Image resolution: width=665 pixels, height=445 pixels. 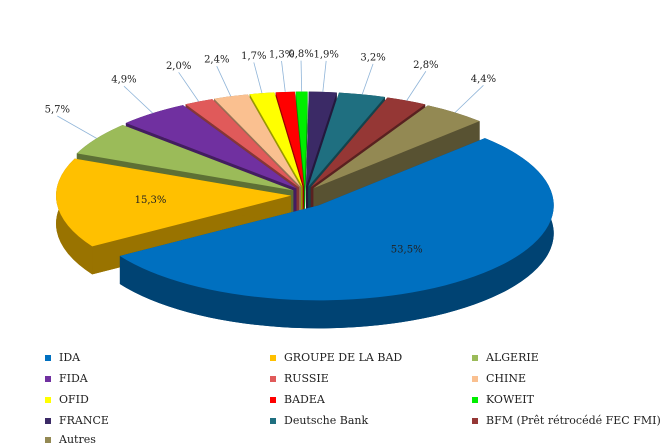 What do you see at coordinates (425, 65) in the screenshot?
I see `data-label: 2,8%` at bounding box center [425, 65].